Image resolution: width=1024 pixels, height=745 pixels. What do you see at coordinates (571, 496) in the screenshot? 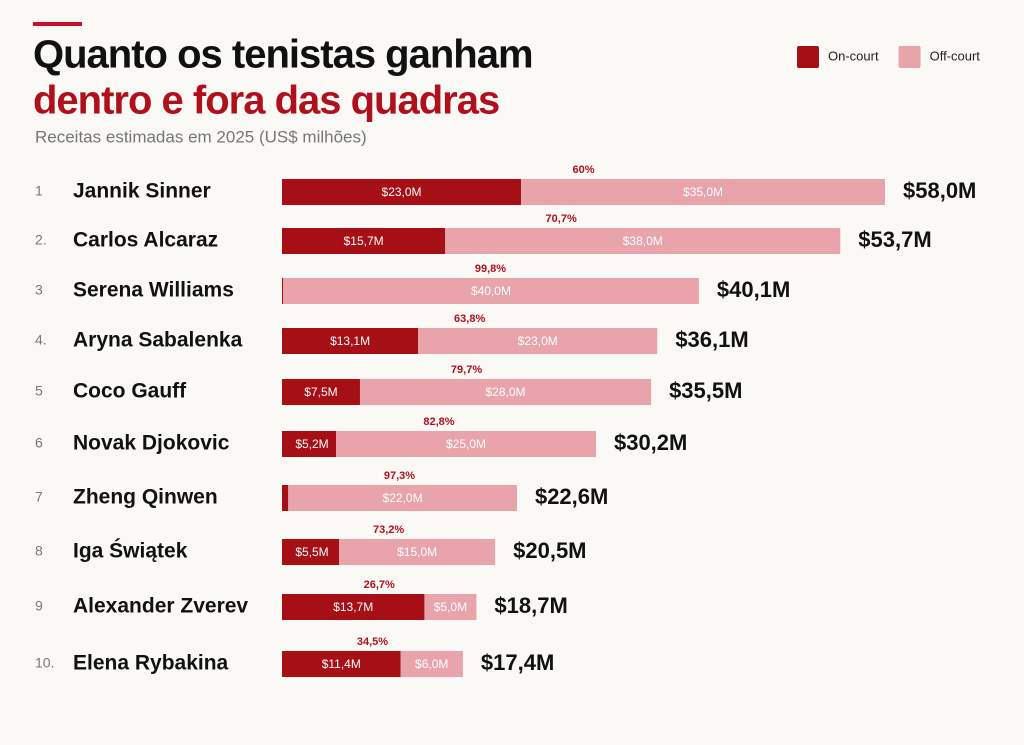
I see `total-label: $22,6M` at bounding box center [571, 496].